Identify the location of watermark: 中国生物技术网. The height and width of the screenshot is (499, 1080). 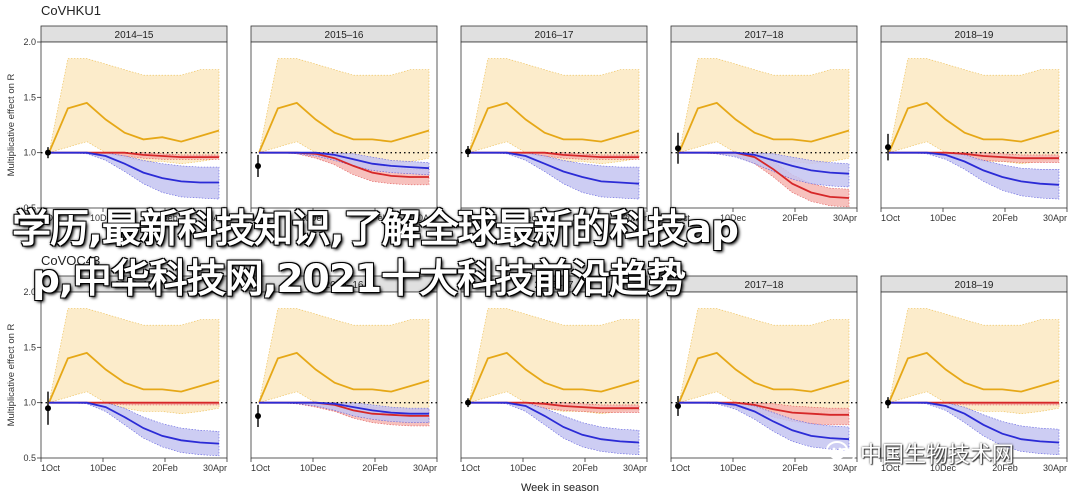
(920, 453).